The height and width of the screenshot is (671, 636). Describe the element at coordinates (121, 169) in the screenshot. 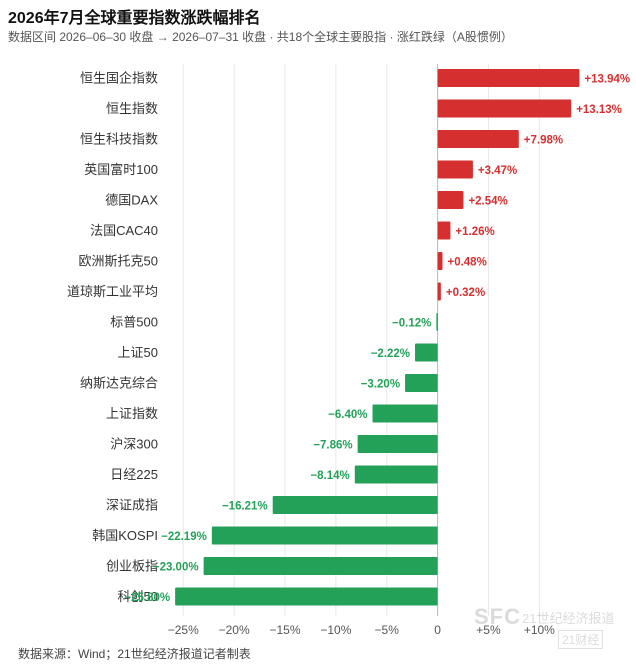

I see `category-label: 英国富时100` at that location.